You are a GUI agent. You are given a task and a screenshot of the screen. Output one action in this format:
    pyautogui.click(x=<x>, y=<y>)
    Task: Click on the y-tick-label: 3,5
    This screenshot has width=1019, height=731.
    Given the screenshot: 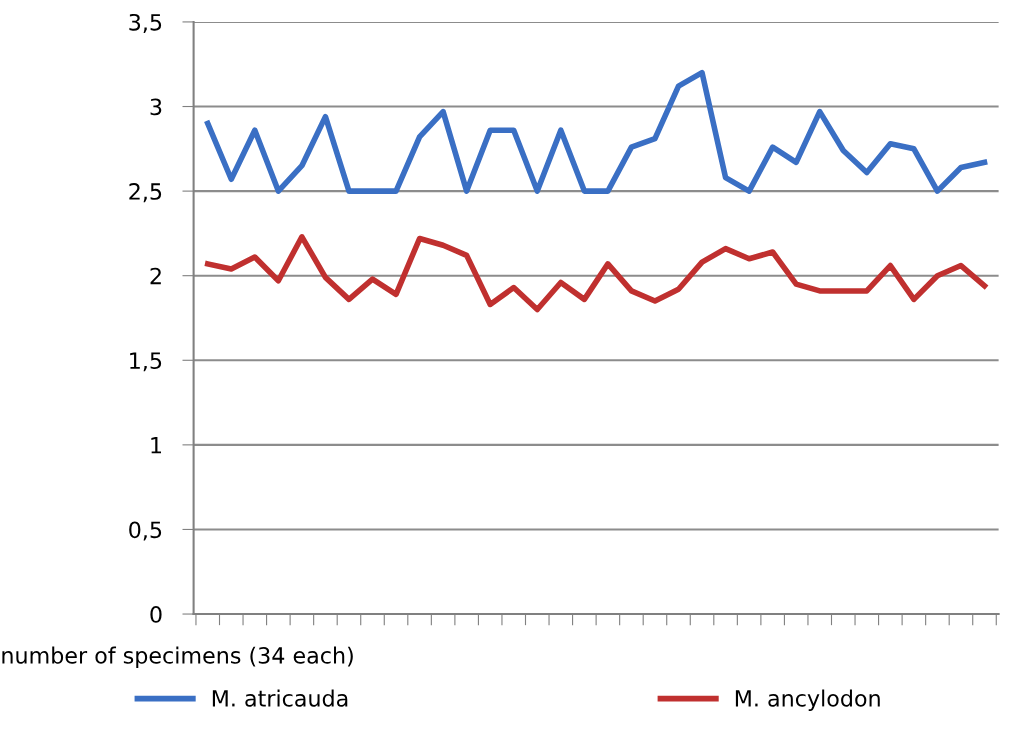 What is the action you would take?
    pyautogui.click(x=145, y=23)
    